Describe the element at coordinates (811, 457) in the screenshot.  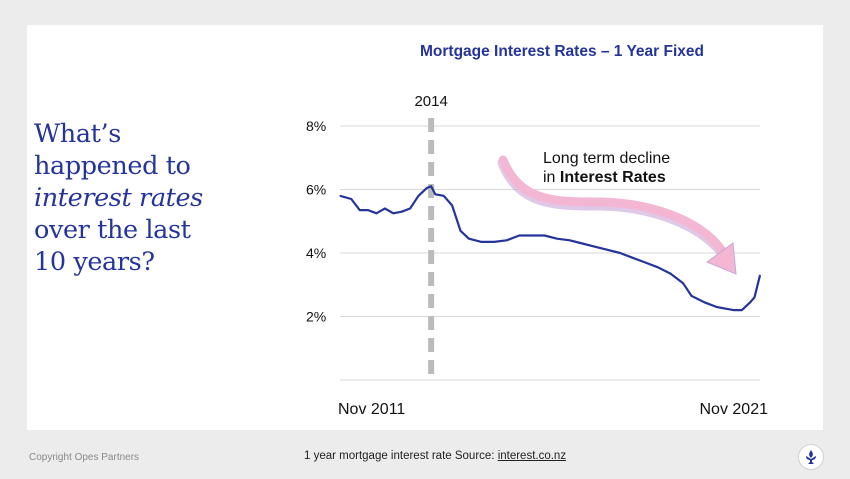
I see `opes-logo-icon` at that location.